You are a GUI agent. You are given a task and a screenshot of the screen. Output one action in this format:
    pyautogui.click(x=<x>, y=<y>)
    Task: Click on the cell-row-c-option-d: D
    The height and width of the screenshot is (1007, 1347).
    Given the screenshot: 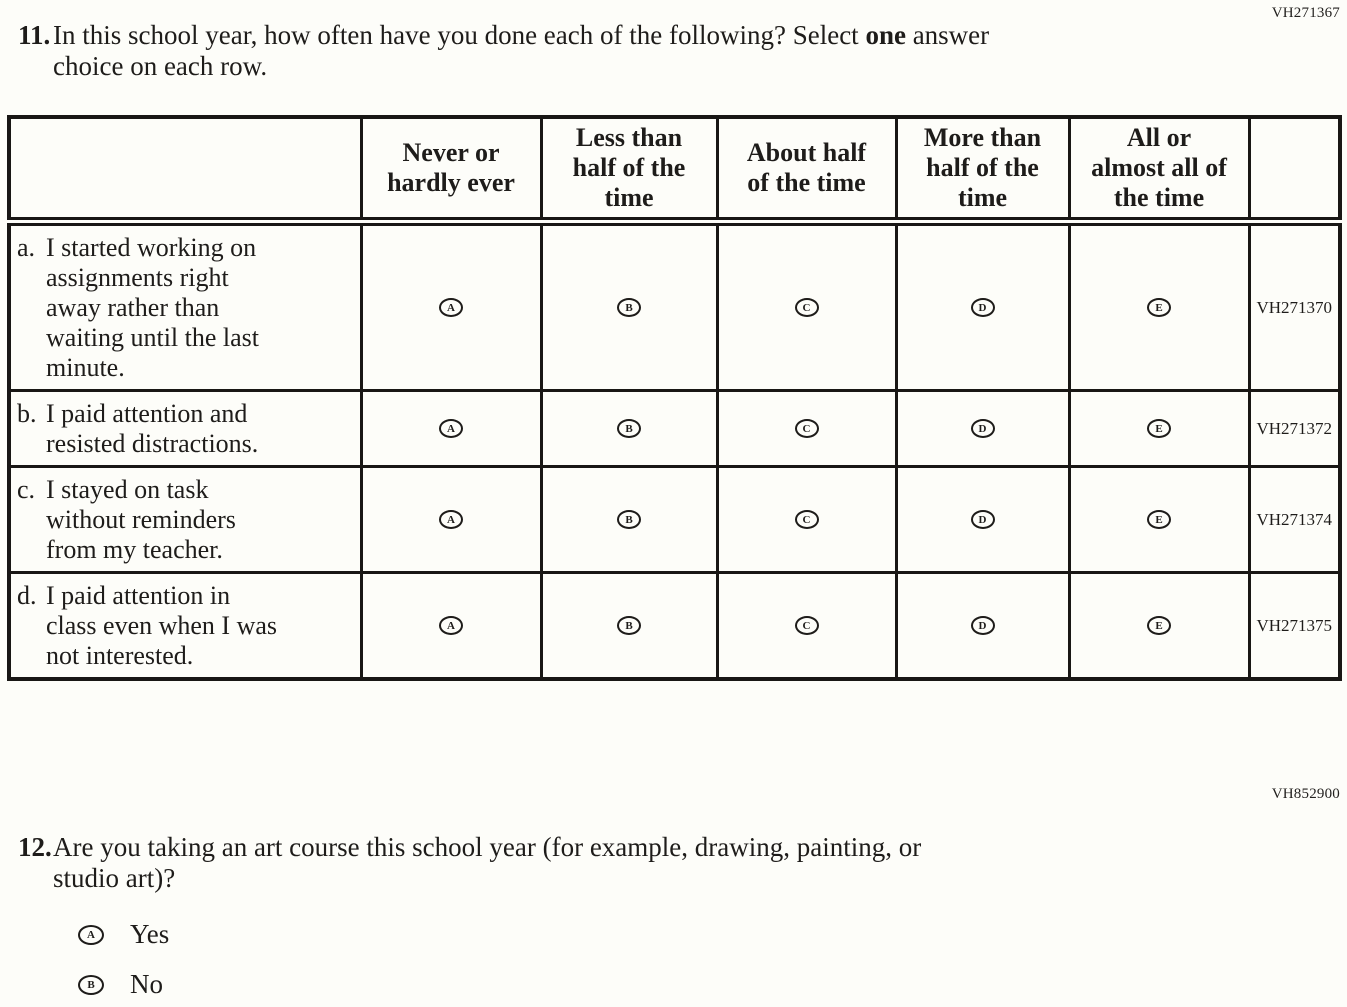 What is the action you would take?
    pyautogui.click(x=982, y=519)
    